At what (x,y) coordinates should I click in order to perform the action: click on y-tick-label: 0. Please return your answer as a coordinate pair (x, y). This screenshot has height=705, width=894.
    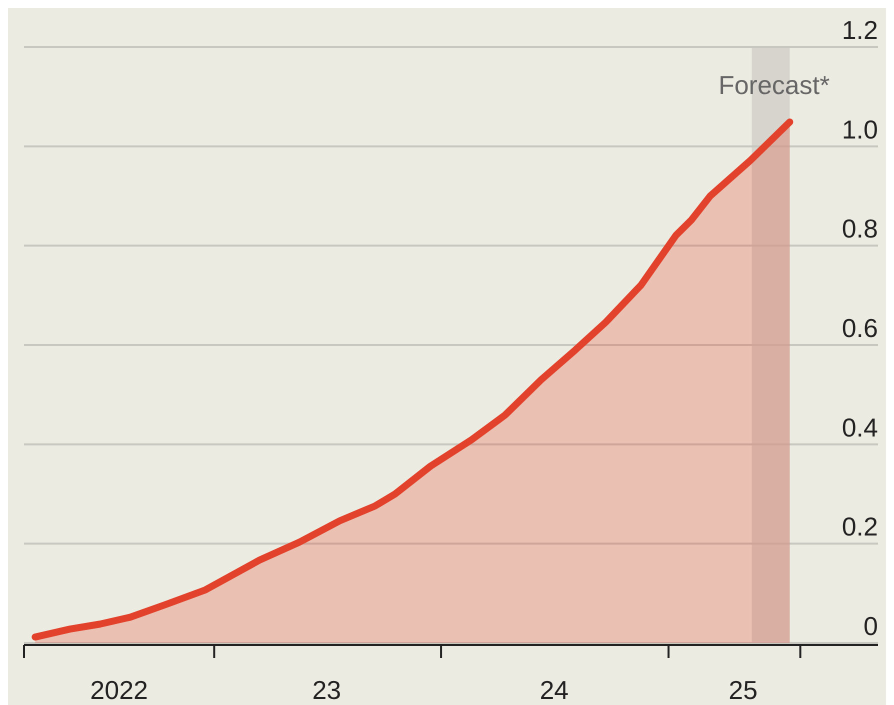
    Looking at the image, I should click on (871, 626).